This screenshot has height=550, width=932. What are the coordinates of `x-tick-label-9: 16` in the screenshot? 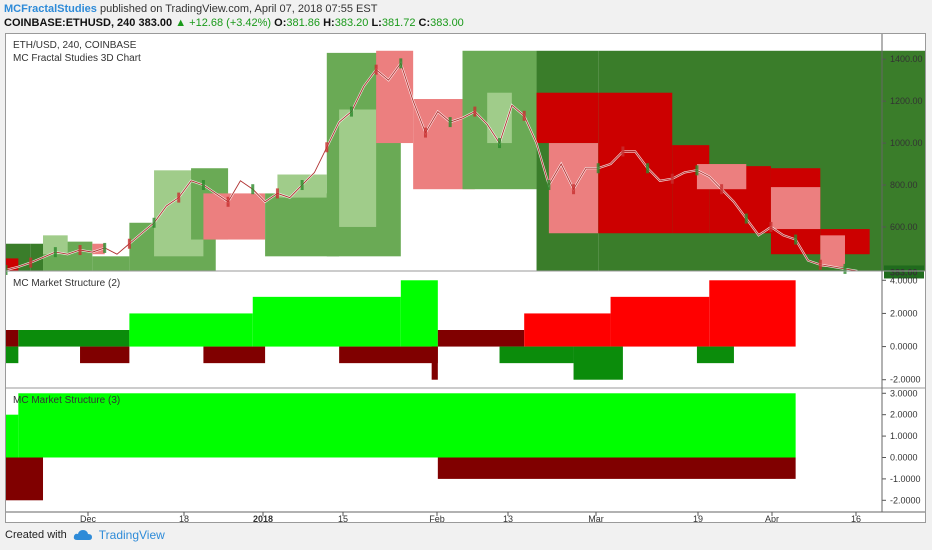 It's located at (856, 518).